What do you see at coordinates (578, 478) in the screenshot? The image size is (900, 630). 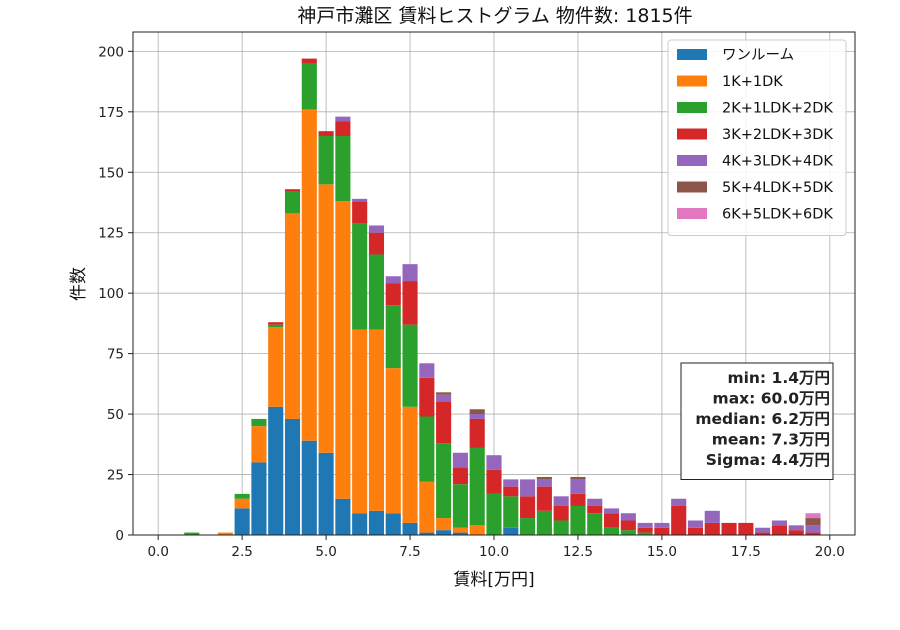 I see `bar-12.5-series-5` at bounding box center [578, 478].